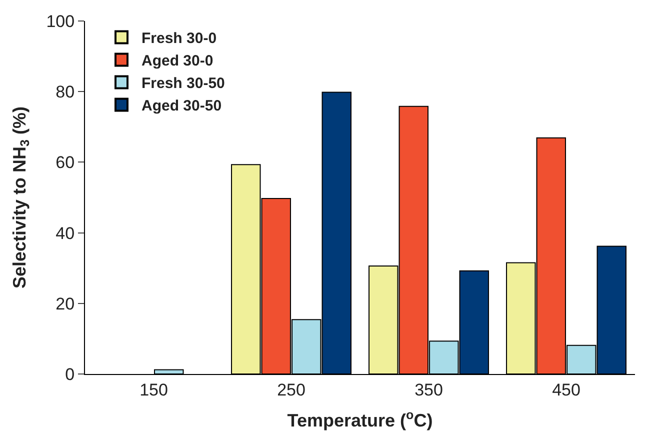 The image size is (655, 439). Describe the element at coordinates (179, 39) in the screenshot. I see `legend-label: Fresh 30-0` at that location.